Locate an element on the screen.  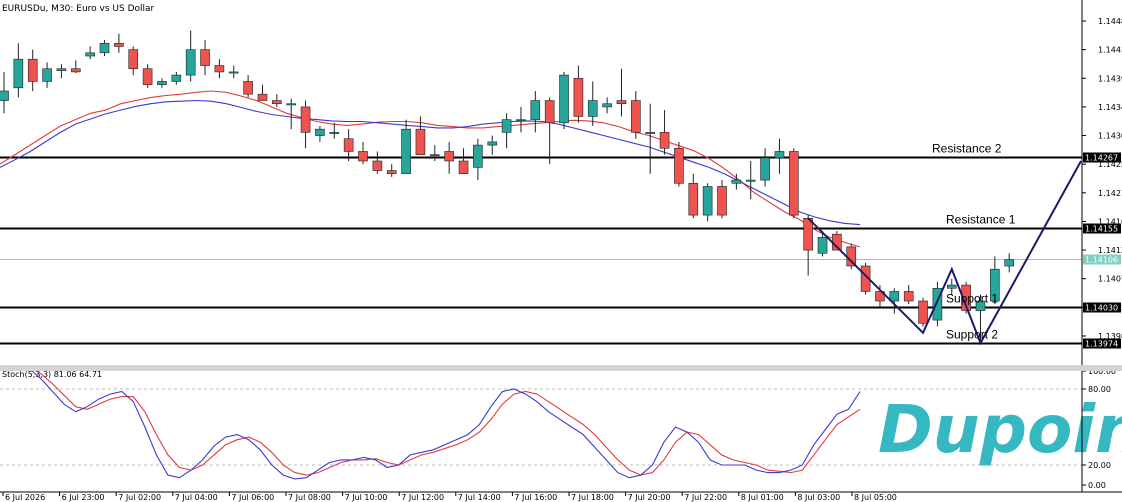
price-tick-label: 1.14255 is located at coordinates (1110, 164).